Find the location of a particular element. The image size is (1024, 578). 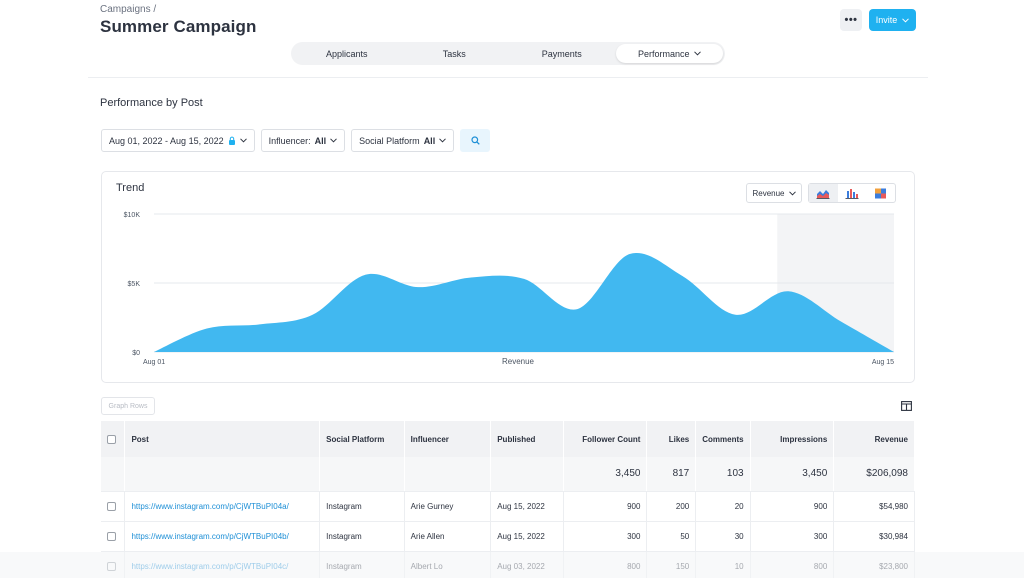

tab-performance: Performance is located at coordinates (669, 53).